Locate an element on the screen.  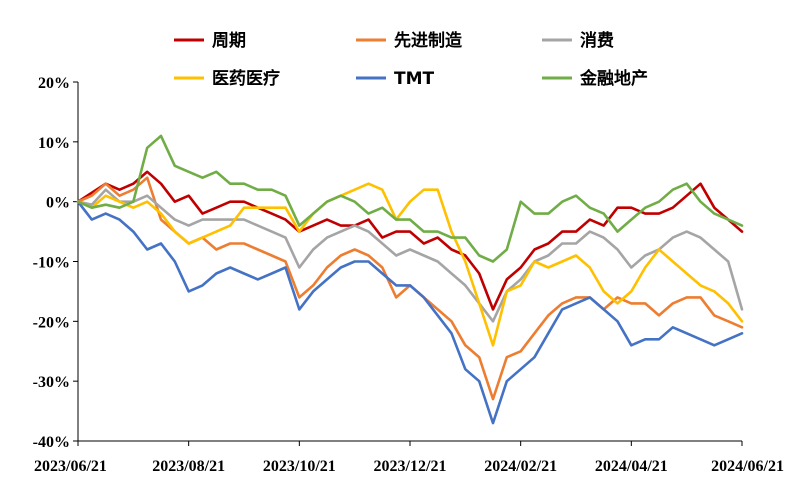
legend-label: 消费 is located at coordinates (597, 40).